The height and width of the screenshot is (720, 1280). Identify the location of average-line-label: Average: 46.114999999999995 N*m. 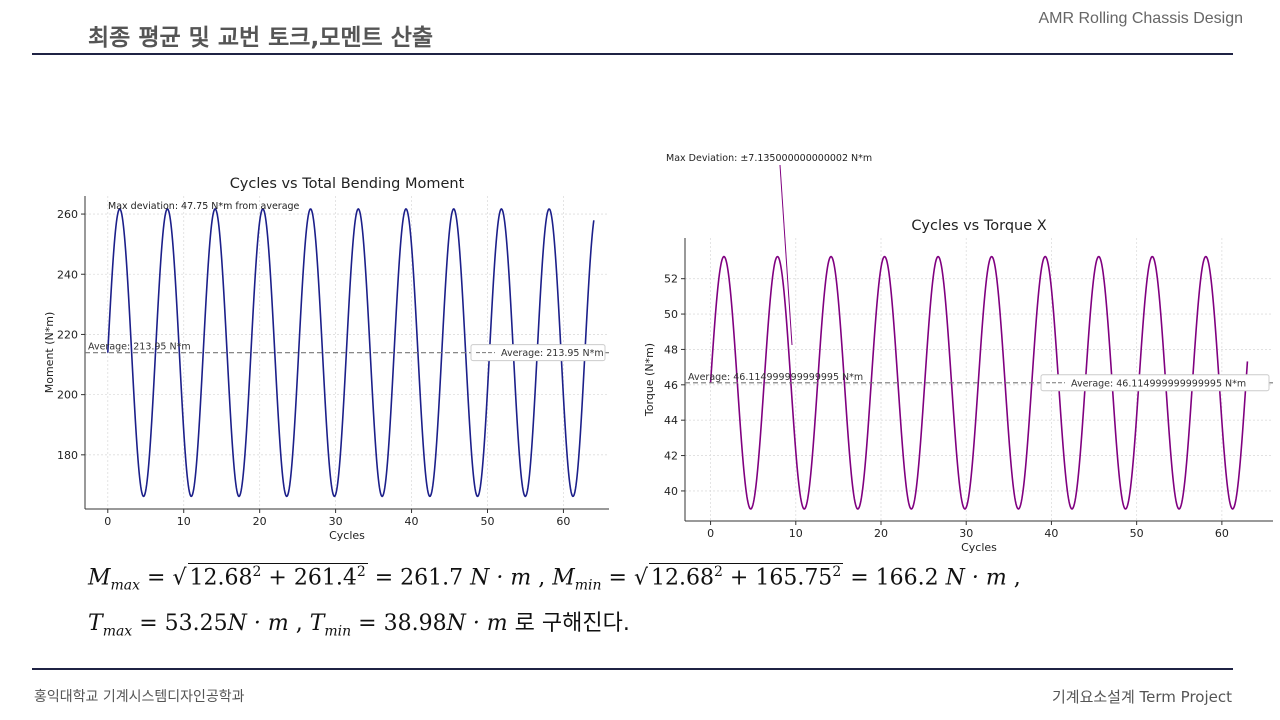
(775, 377).